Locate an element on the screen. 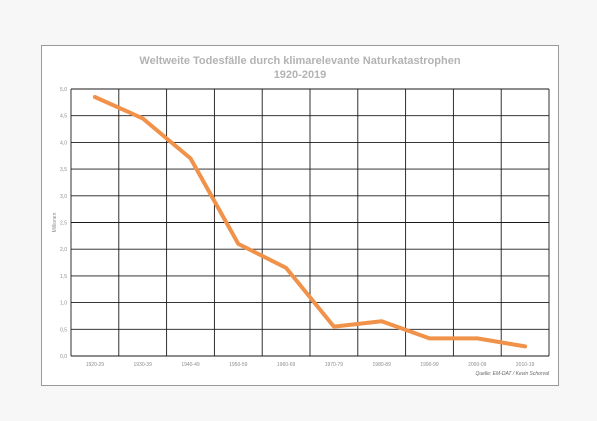 Image resolution: width=597 pixels, height=421 pixels. y-tick-label: 0,5 is located at coordinates (63, 330).